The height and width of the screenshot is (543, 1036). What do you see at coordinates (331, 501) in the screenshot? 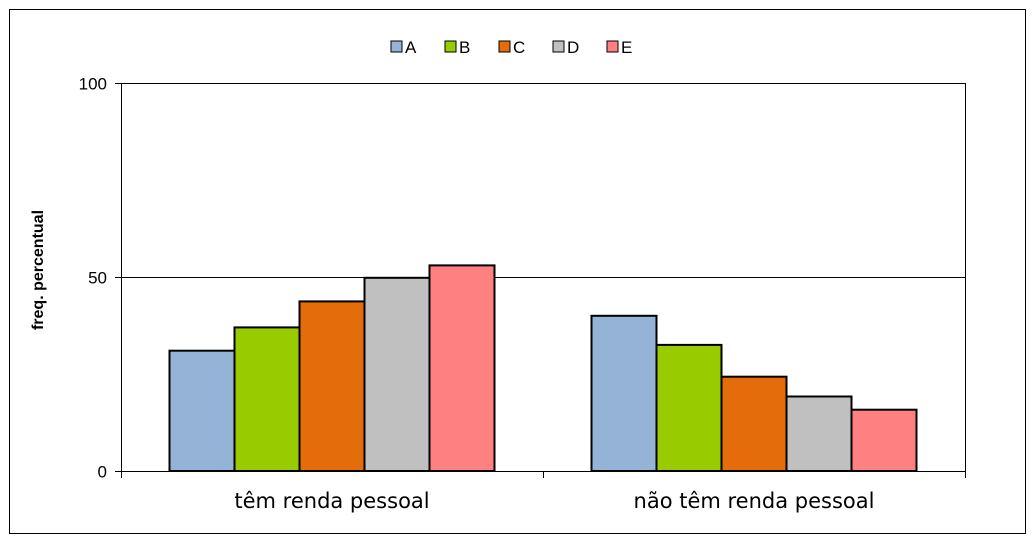
I see `category-label-1: têm renda pessoal` at bounding box center [331, 501].